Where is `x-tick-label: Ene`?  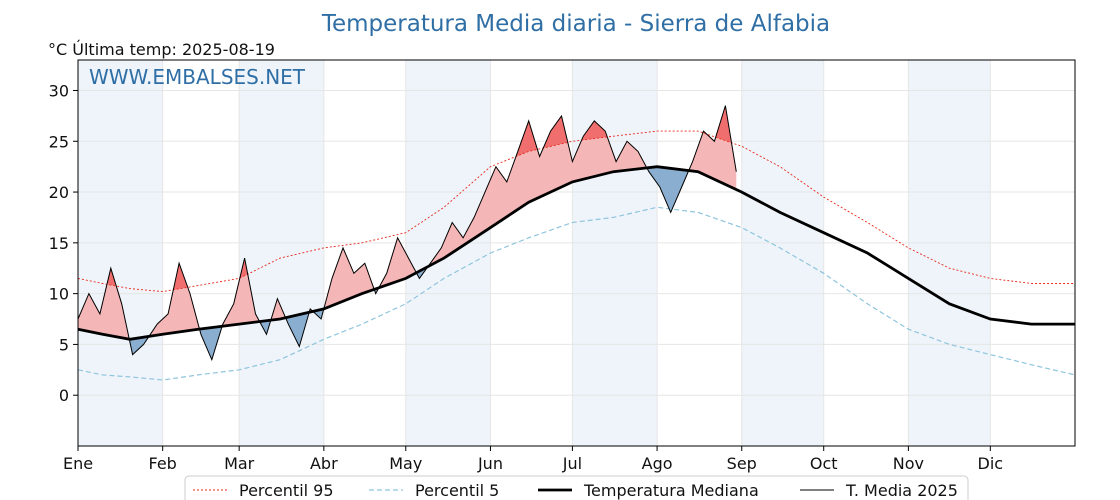
x-tick-label: Ene is located at coordinates (78, 463).